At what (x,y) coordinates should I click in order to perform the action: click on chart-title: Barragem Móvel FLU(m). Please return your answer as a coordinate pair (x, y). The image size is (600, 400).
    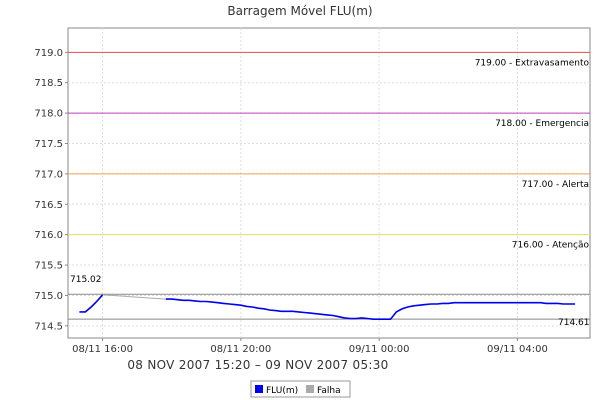
    Looking at the image, I should click on (299, 11).